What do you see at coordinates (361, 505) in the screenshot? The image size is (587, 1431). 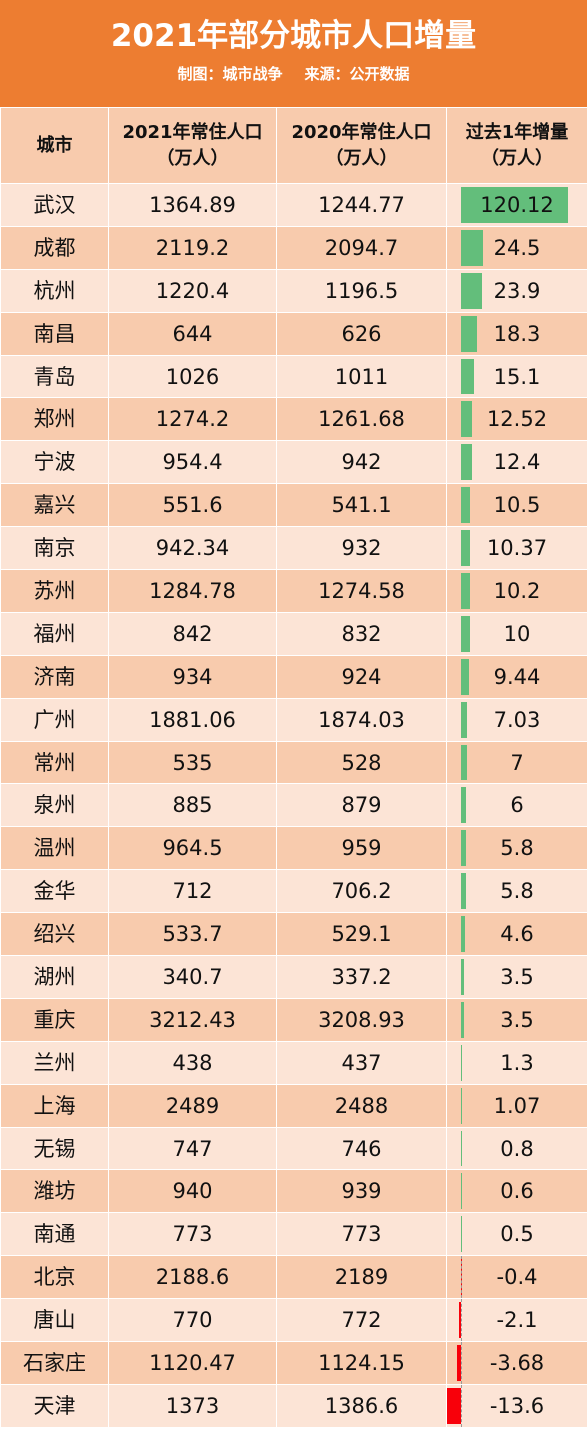 I see `pop2020-cell: 541.1` at bounding box center [361, 505].